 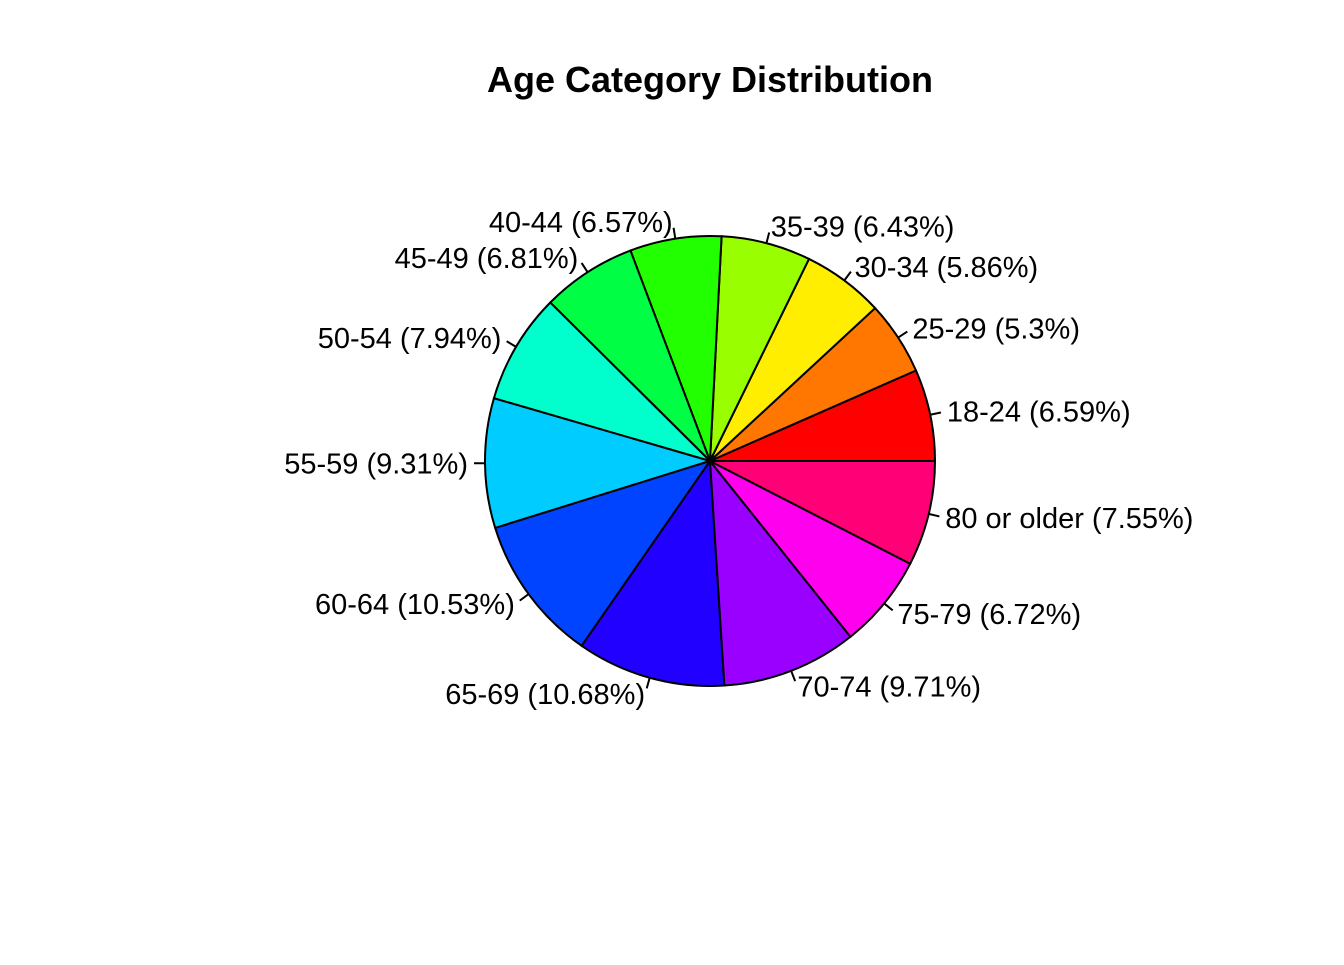 What do you see at coordinates (545, 695) in the screenshot?
I see `slice-label: 65-69 (10.68%)` at bounding box center [545, 695].